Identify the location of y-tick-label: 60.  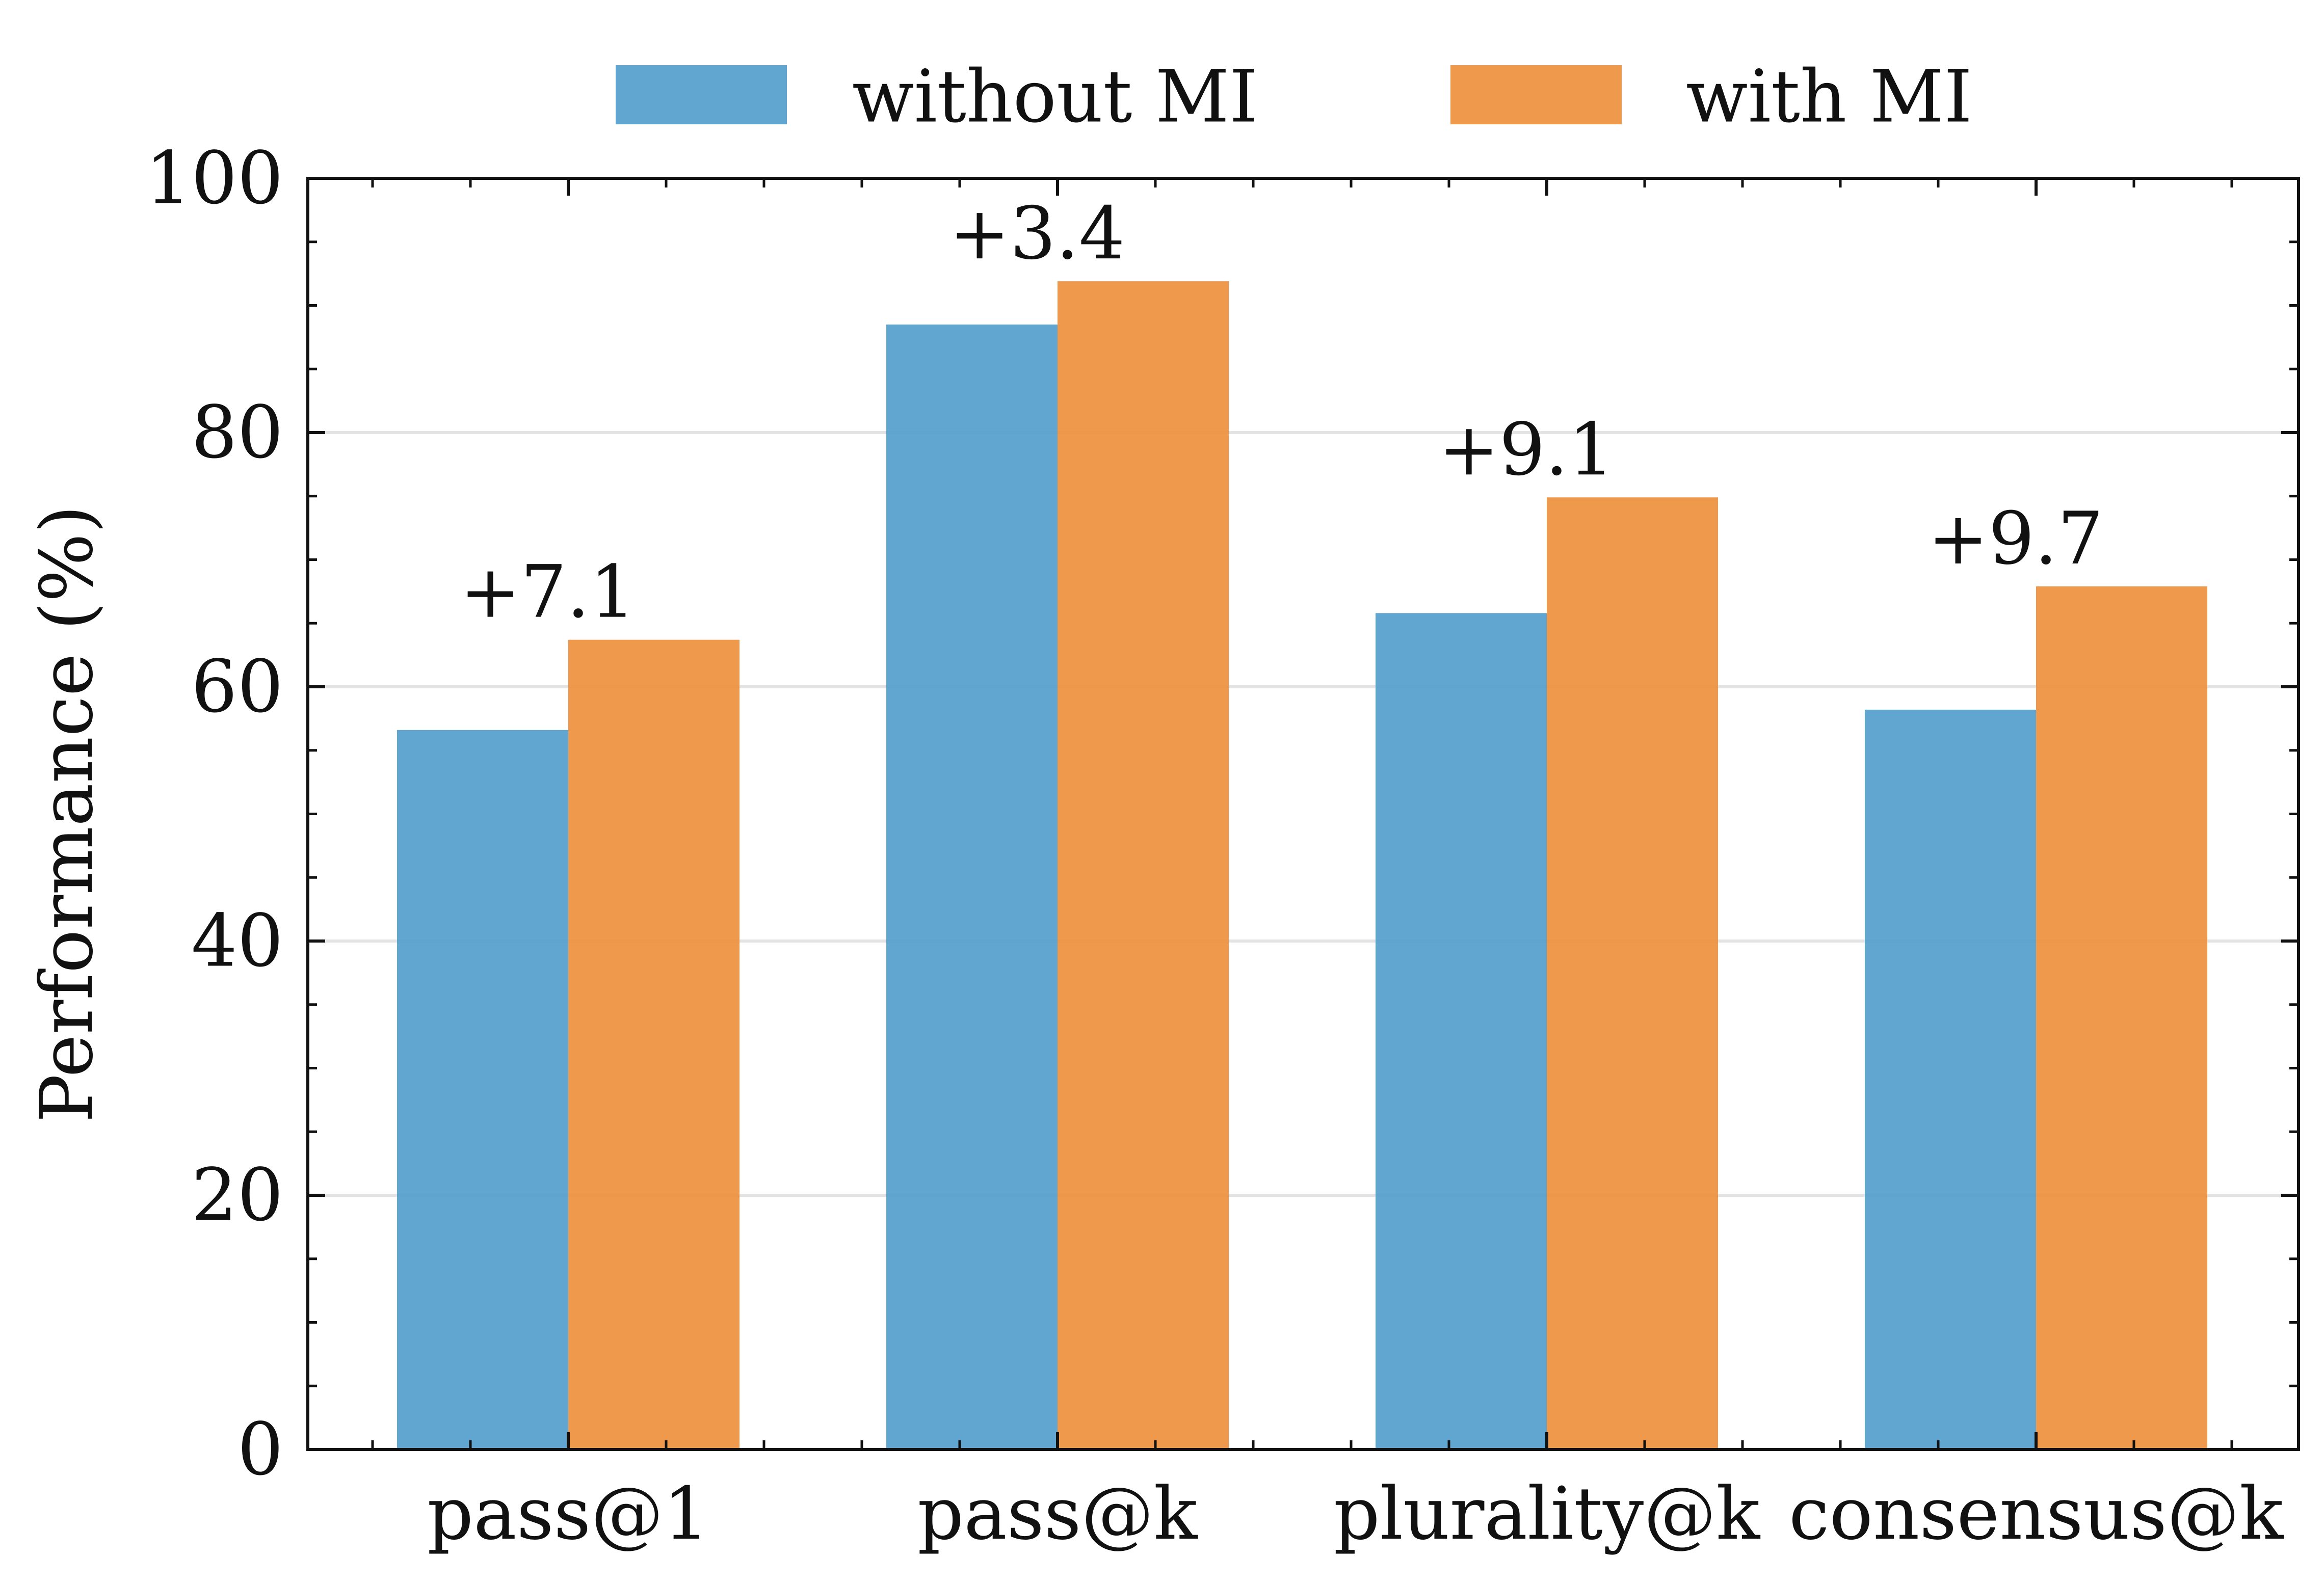
(237, 687).